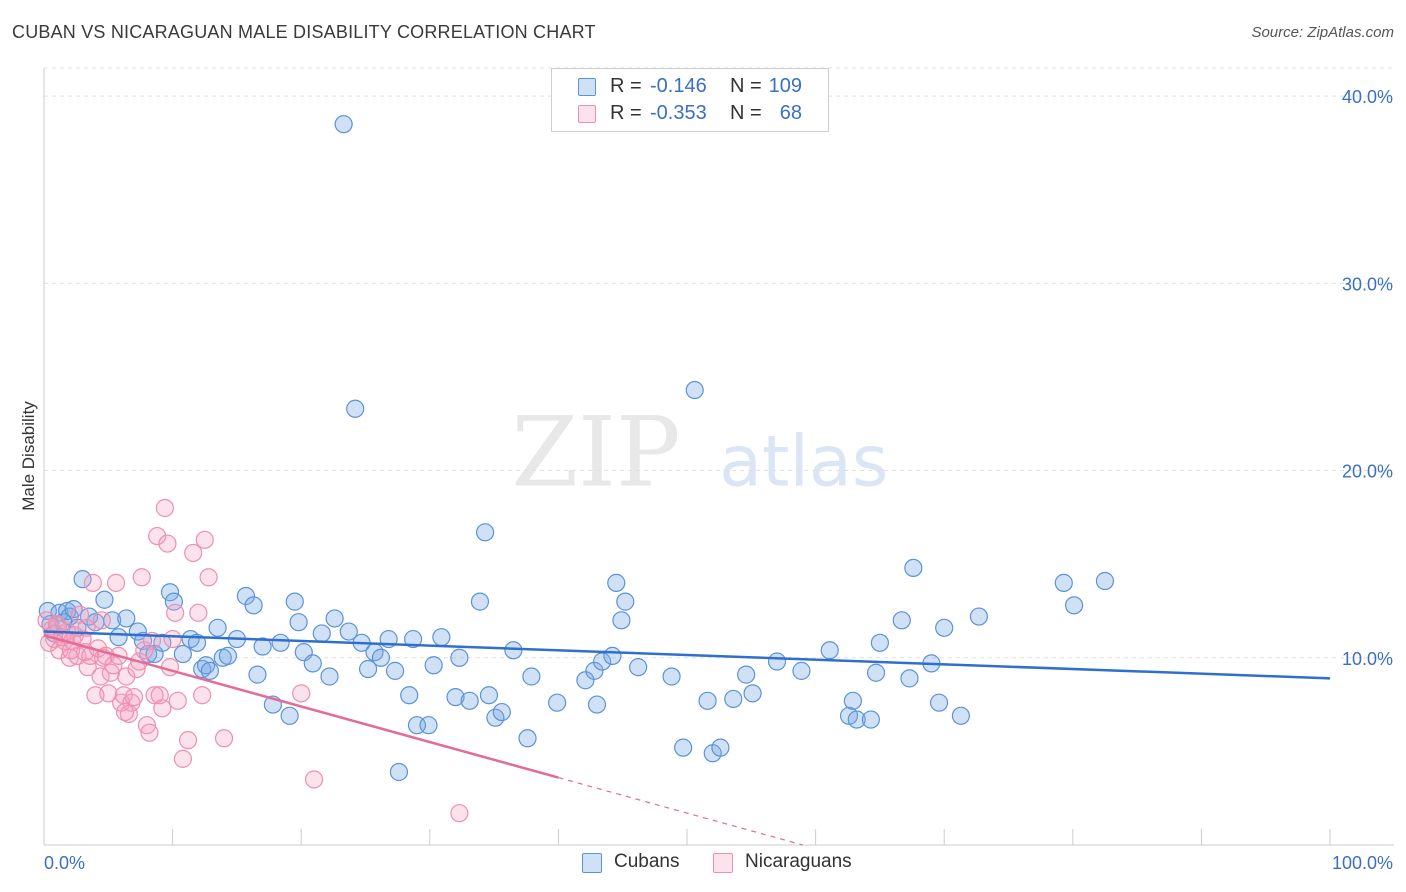  I want to click on nicaraguans-trend-extension, so click(680, 811).